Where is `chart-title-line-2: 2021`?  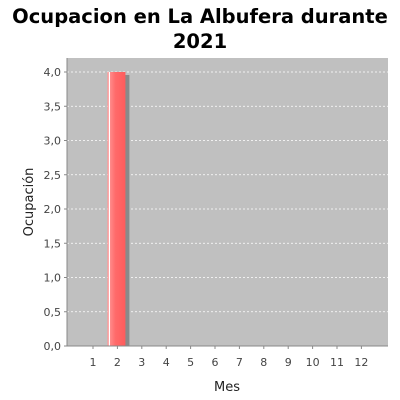
chart-title-line-2: 2021 is located at coordinates (200, 41).